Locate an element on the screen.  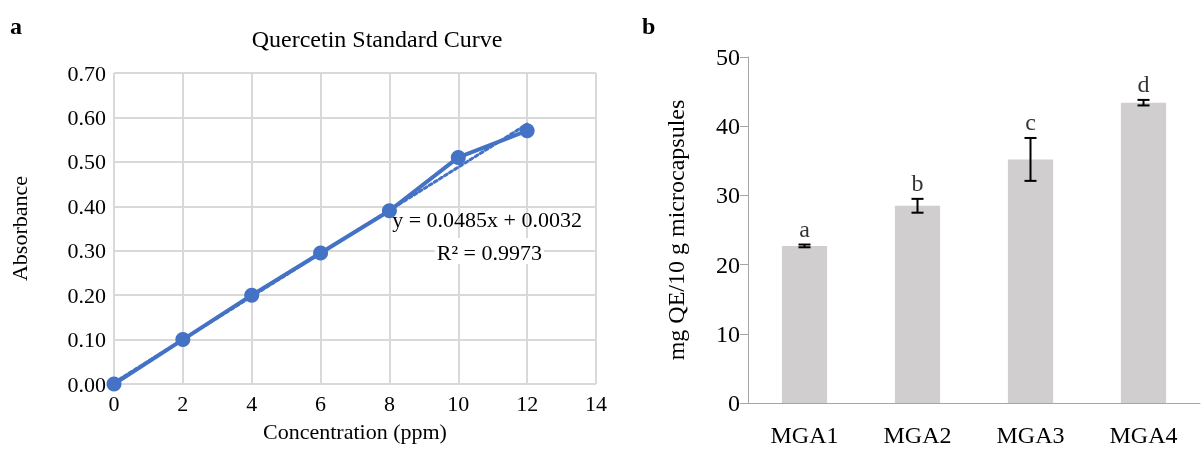
point is located at coordinates (458, 157).